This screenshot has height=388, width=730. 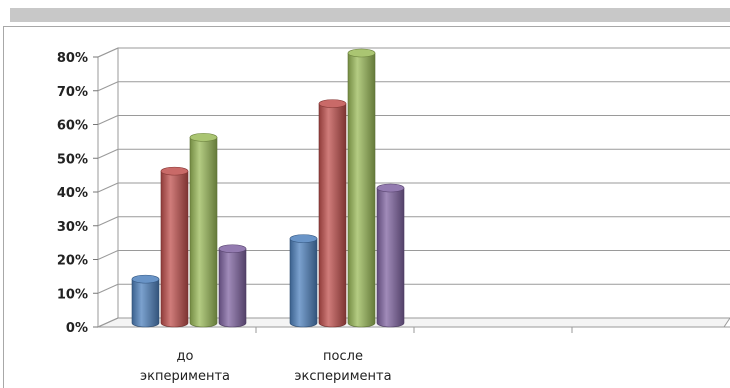 What do you see at coordinates (185, 356) in the screenshot?
I see `category-label-line1: до` at bounding box center [185, 356].